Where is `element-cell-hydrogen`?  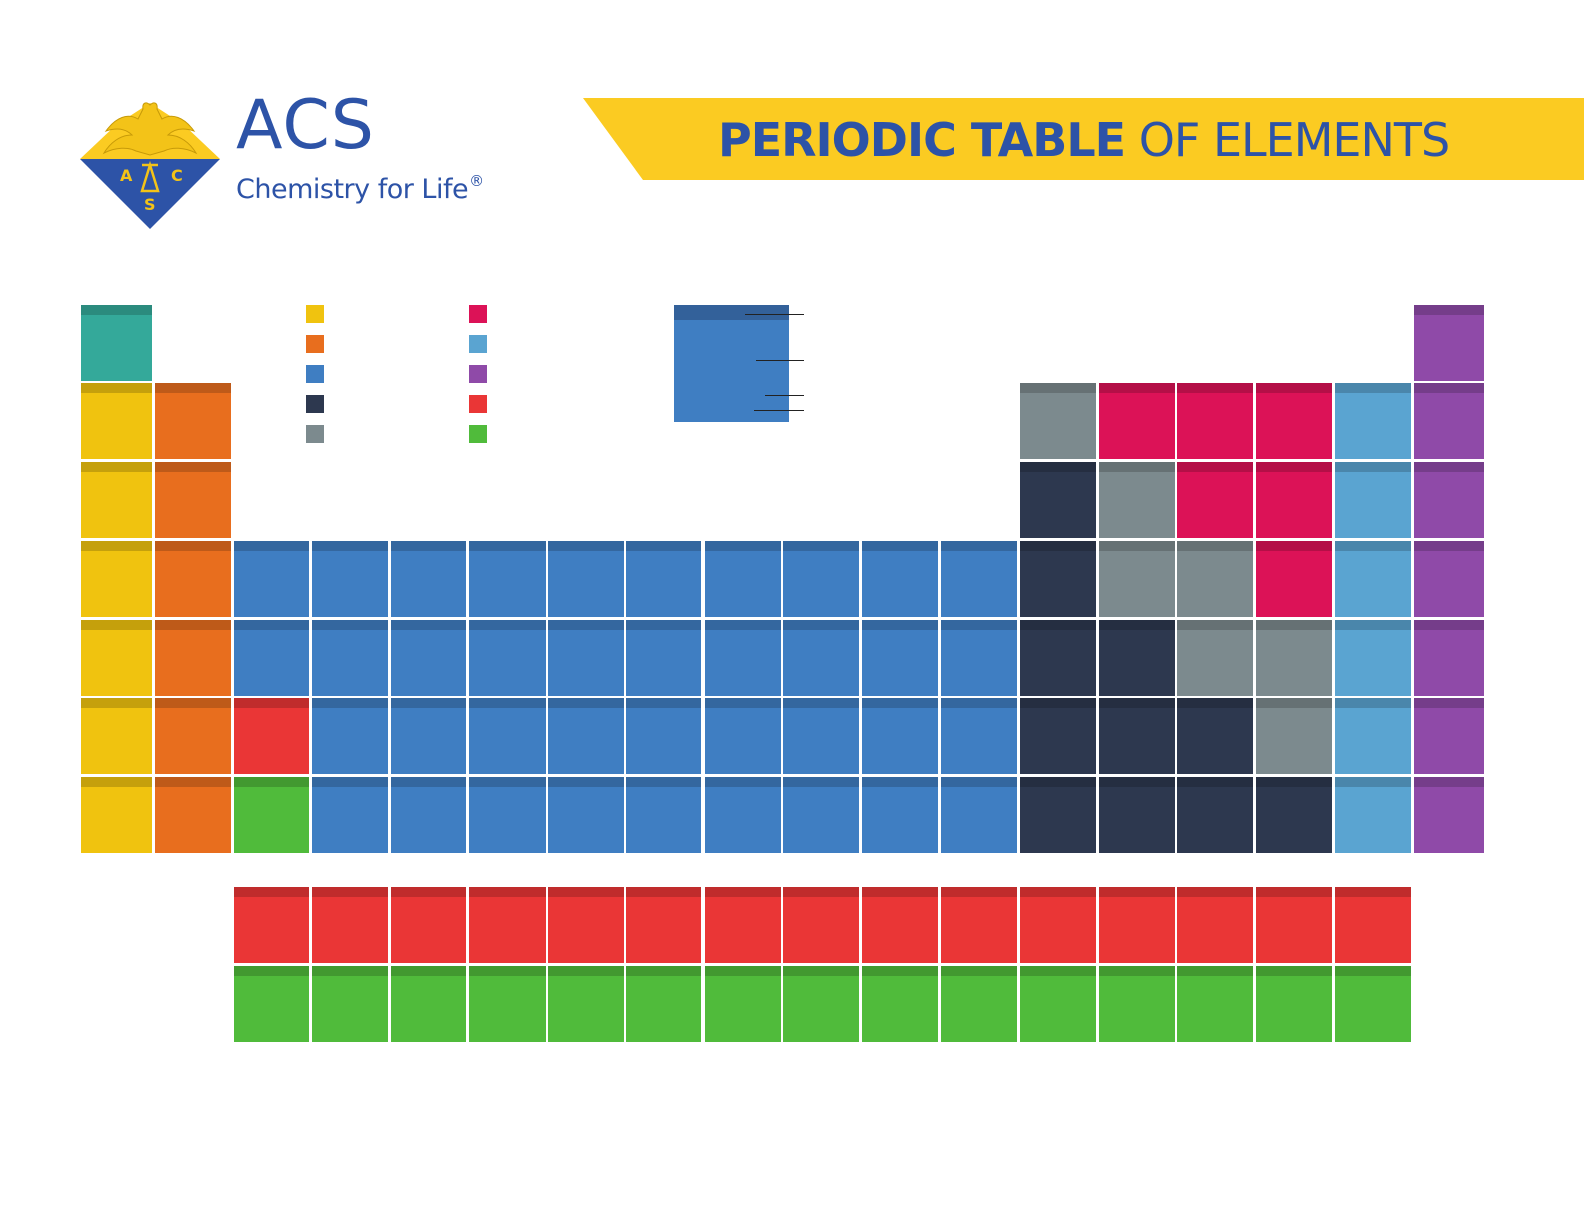
element-cell-hydrogen is located at coordinates (116, 343).